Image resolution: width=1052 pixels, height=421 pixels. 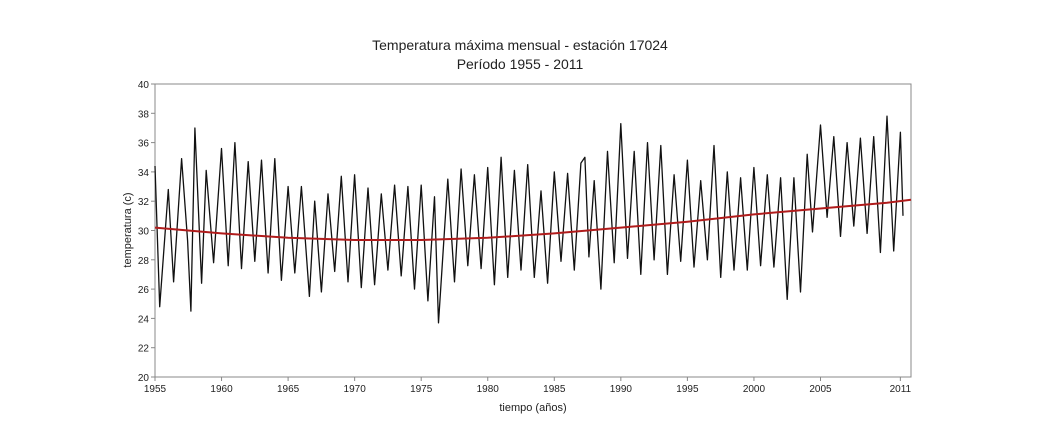 I want to click on x-tick-label: 1965, so click(x=288, y=389).